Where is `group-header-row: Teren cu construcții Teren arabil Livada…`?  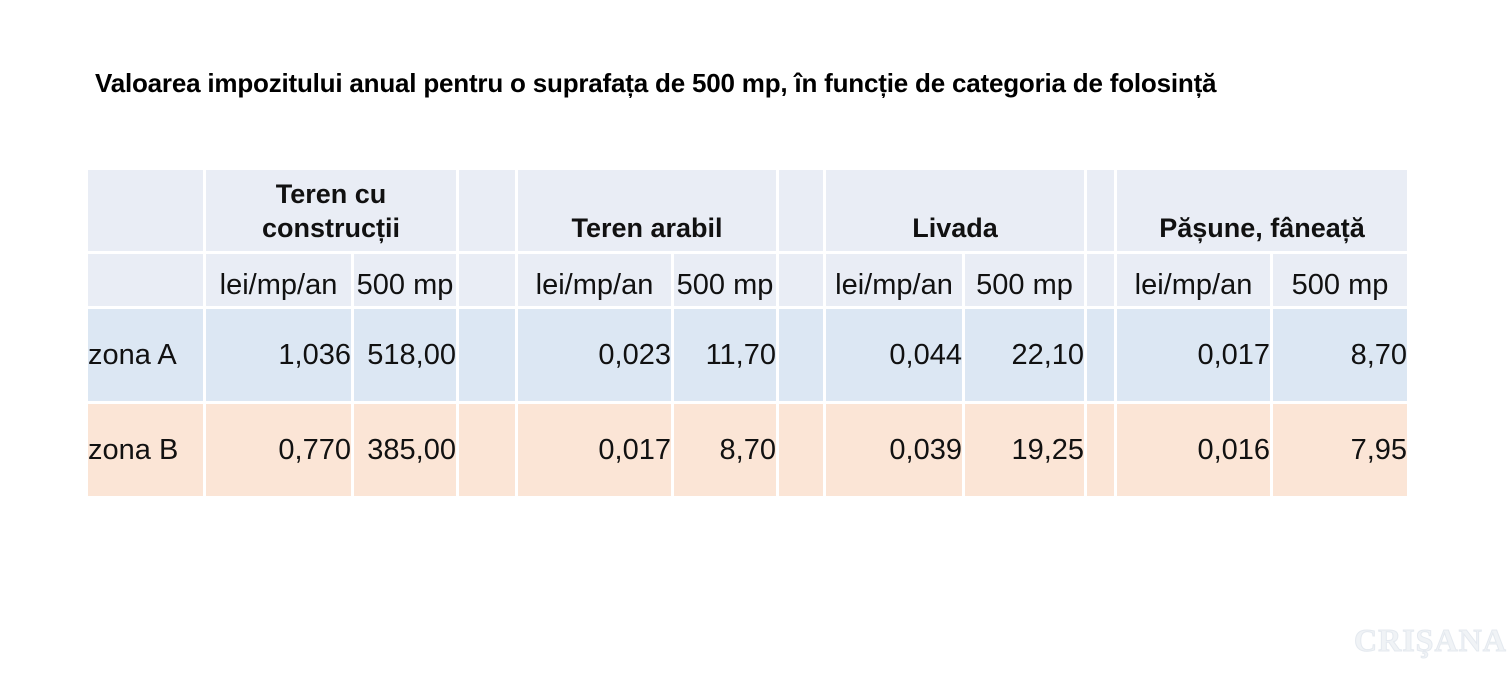
group-header-row: Teren cu construcții Teren arabil Livada… is located at coordinates (748, 210).